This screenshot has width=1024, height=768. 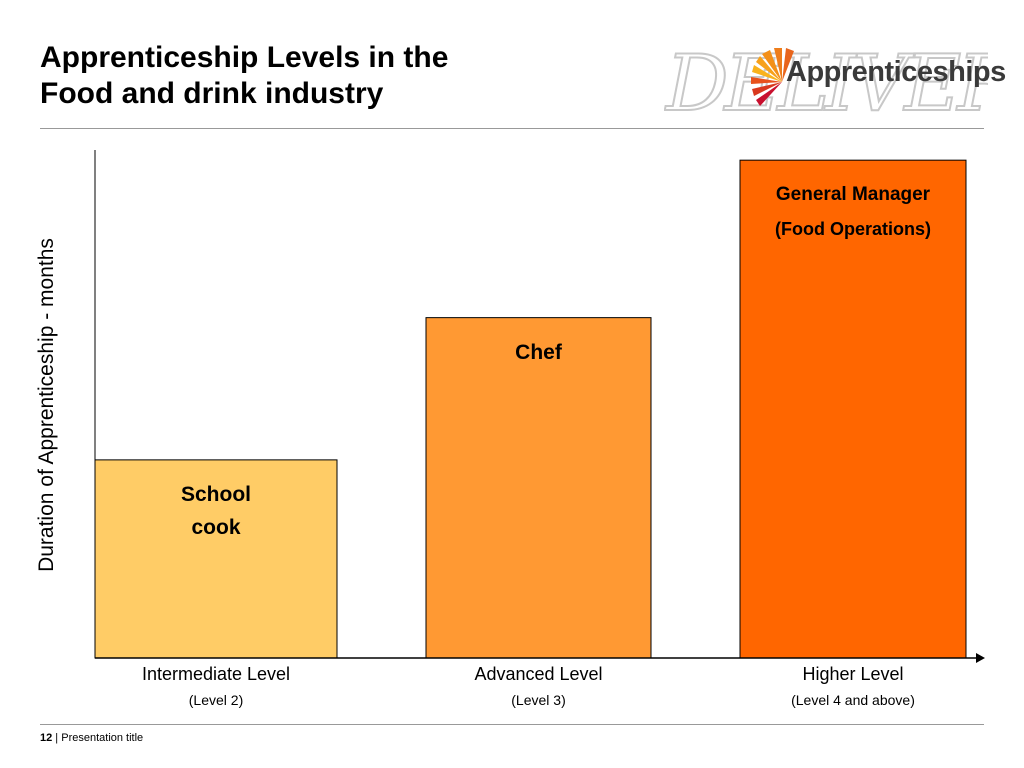 I want to click on bar-label-2: Chef, so click(x=538, y=352).